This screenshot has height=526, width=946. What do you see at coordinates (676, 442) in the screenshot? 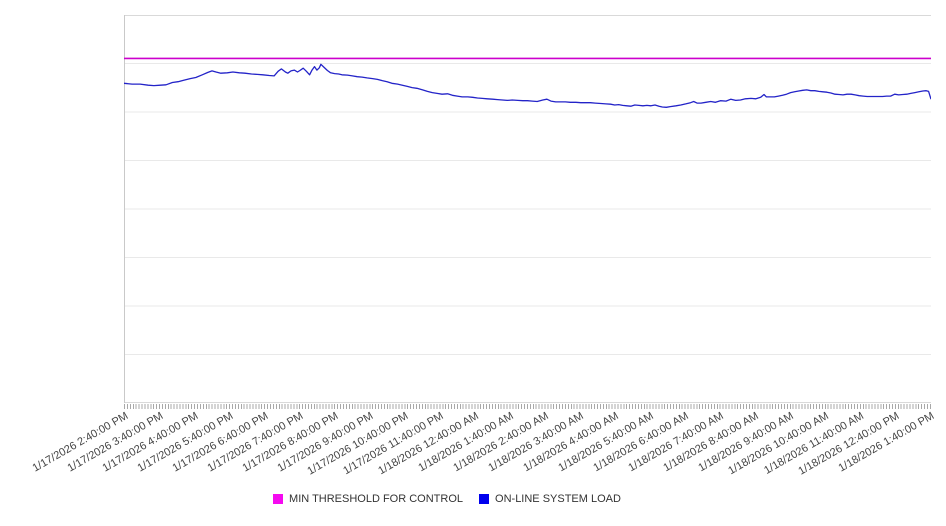
I see `x-tick-label: 1/18/2026 7:40:00 AM` at bounding box center [676, 442].